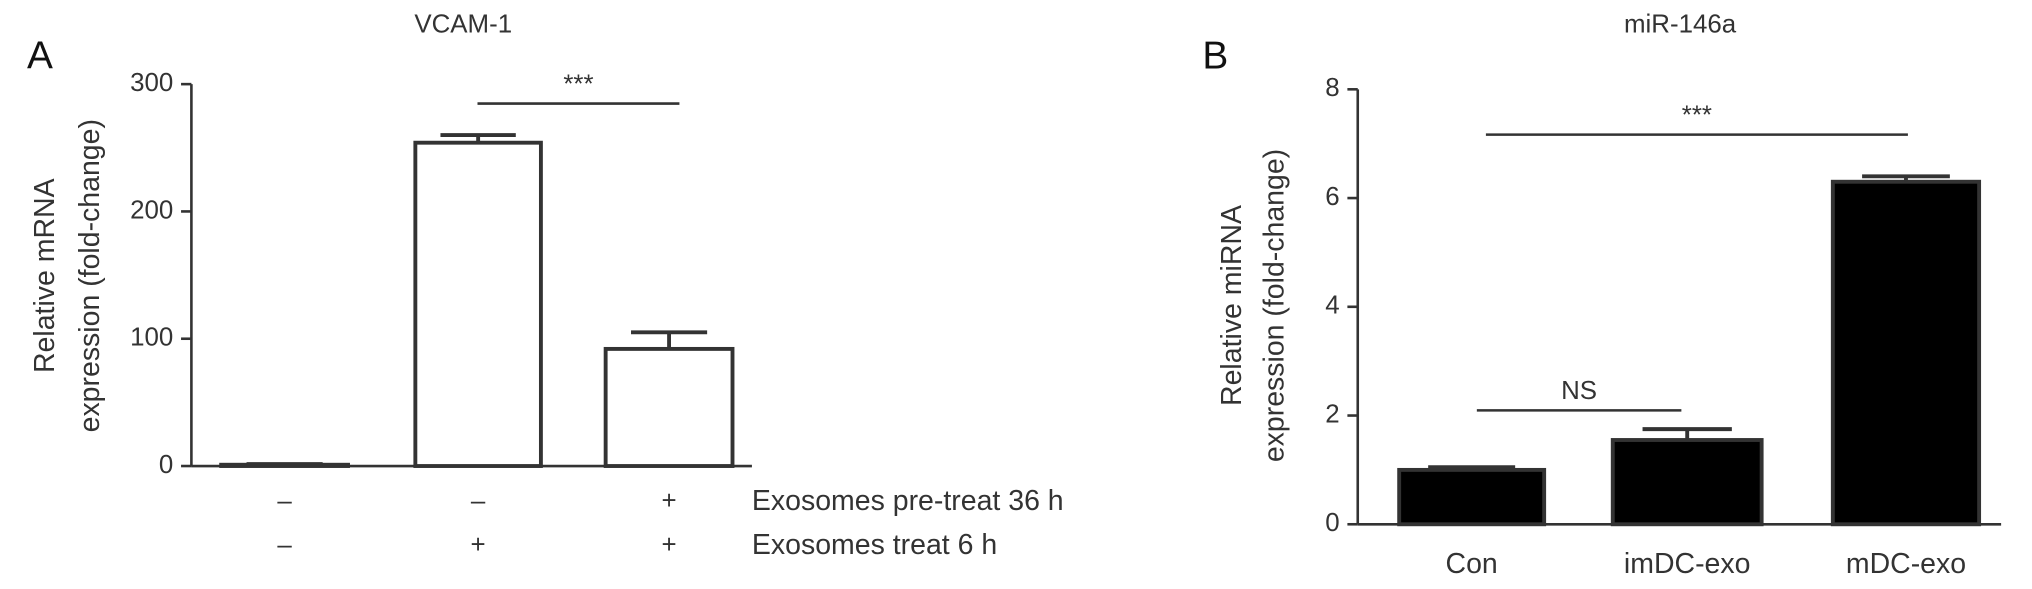  What do you see at coordinates (151, 210) in the screenshot?
I see `y-tick-label: 200` at bounding box center [151, 210].